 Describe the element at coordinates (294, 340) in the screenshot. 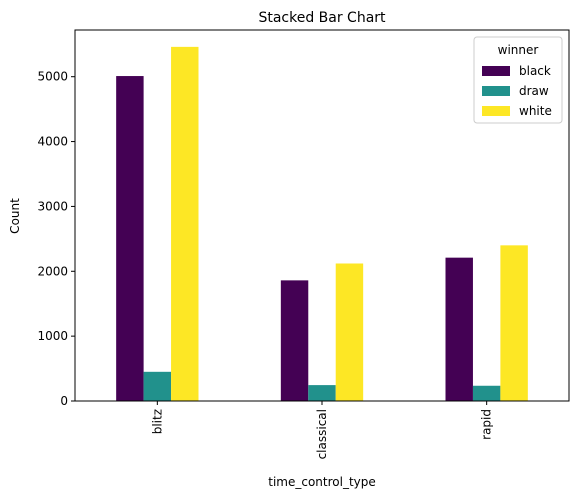

I see `bar-classical-black` at that location.